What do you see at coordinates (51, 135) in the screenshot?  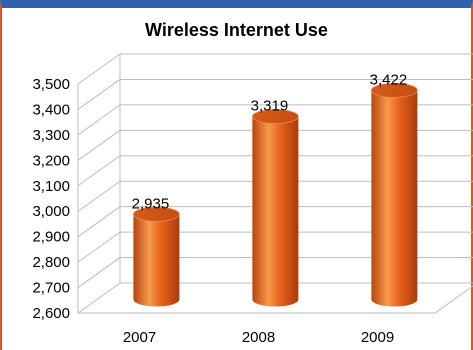 I see `y-tick-label: 3,300` at bounding box center [51, 135].